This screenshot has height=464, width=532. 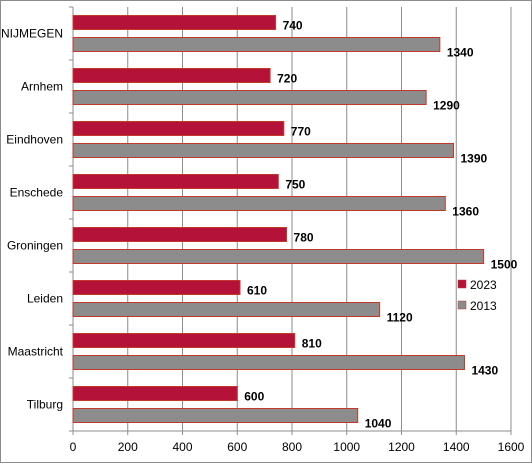 What do you see at coordinates (465, 212) in the screenshot?
I see `data-label: 1360` at bounding box center [465, 212].